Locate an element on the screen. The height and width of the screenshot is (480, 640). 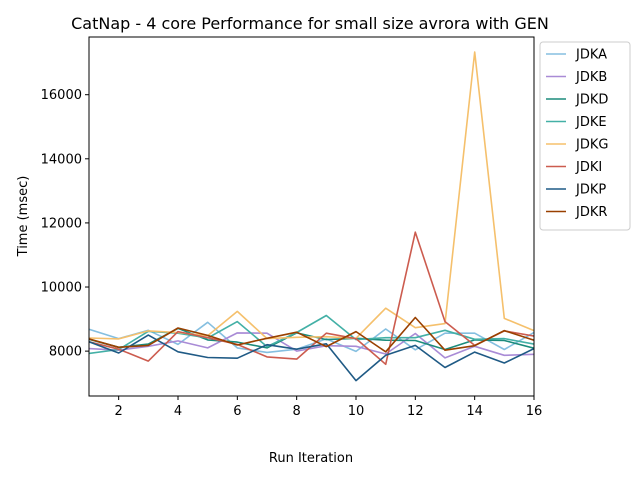
legend-label-jdkd: JDKD is located at coordinates (591, 100).